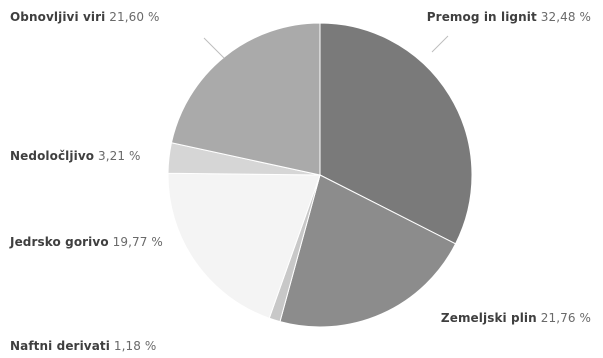  I want to click on label-zemeljski-plin: Zemeljski plin 21,76 %, so click(516, 318).